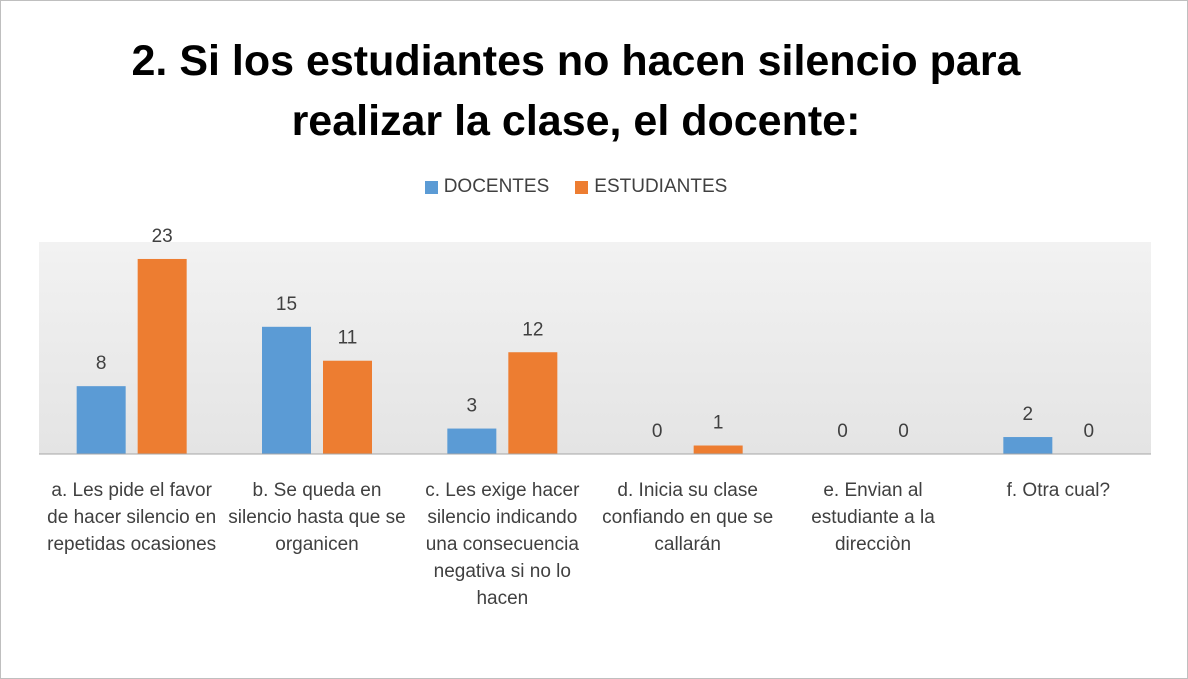 This screenshot has height=679, width=1188. Describe the element at coordinates (286, 304) in the screenshot. I see `data-label: 15` at that location.